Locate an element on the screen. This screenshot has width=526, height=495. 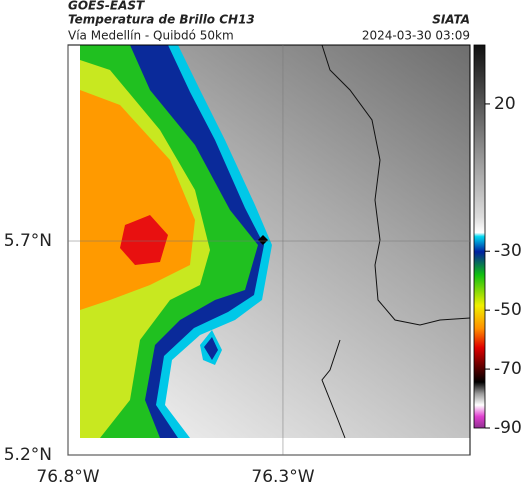
colorbar-tick-label: 20 is located at coordinates (505, 104).